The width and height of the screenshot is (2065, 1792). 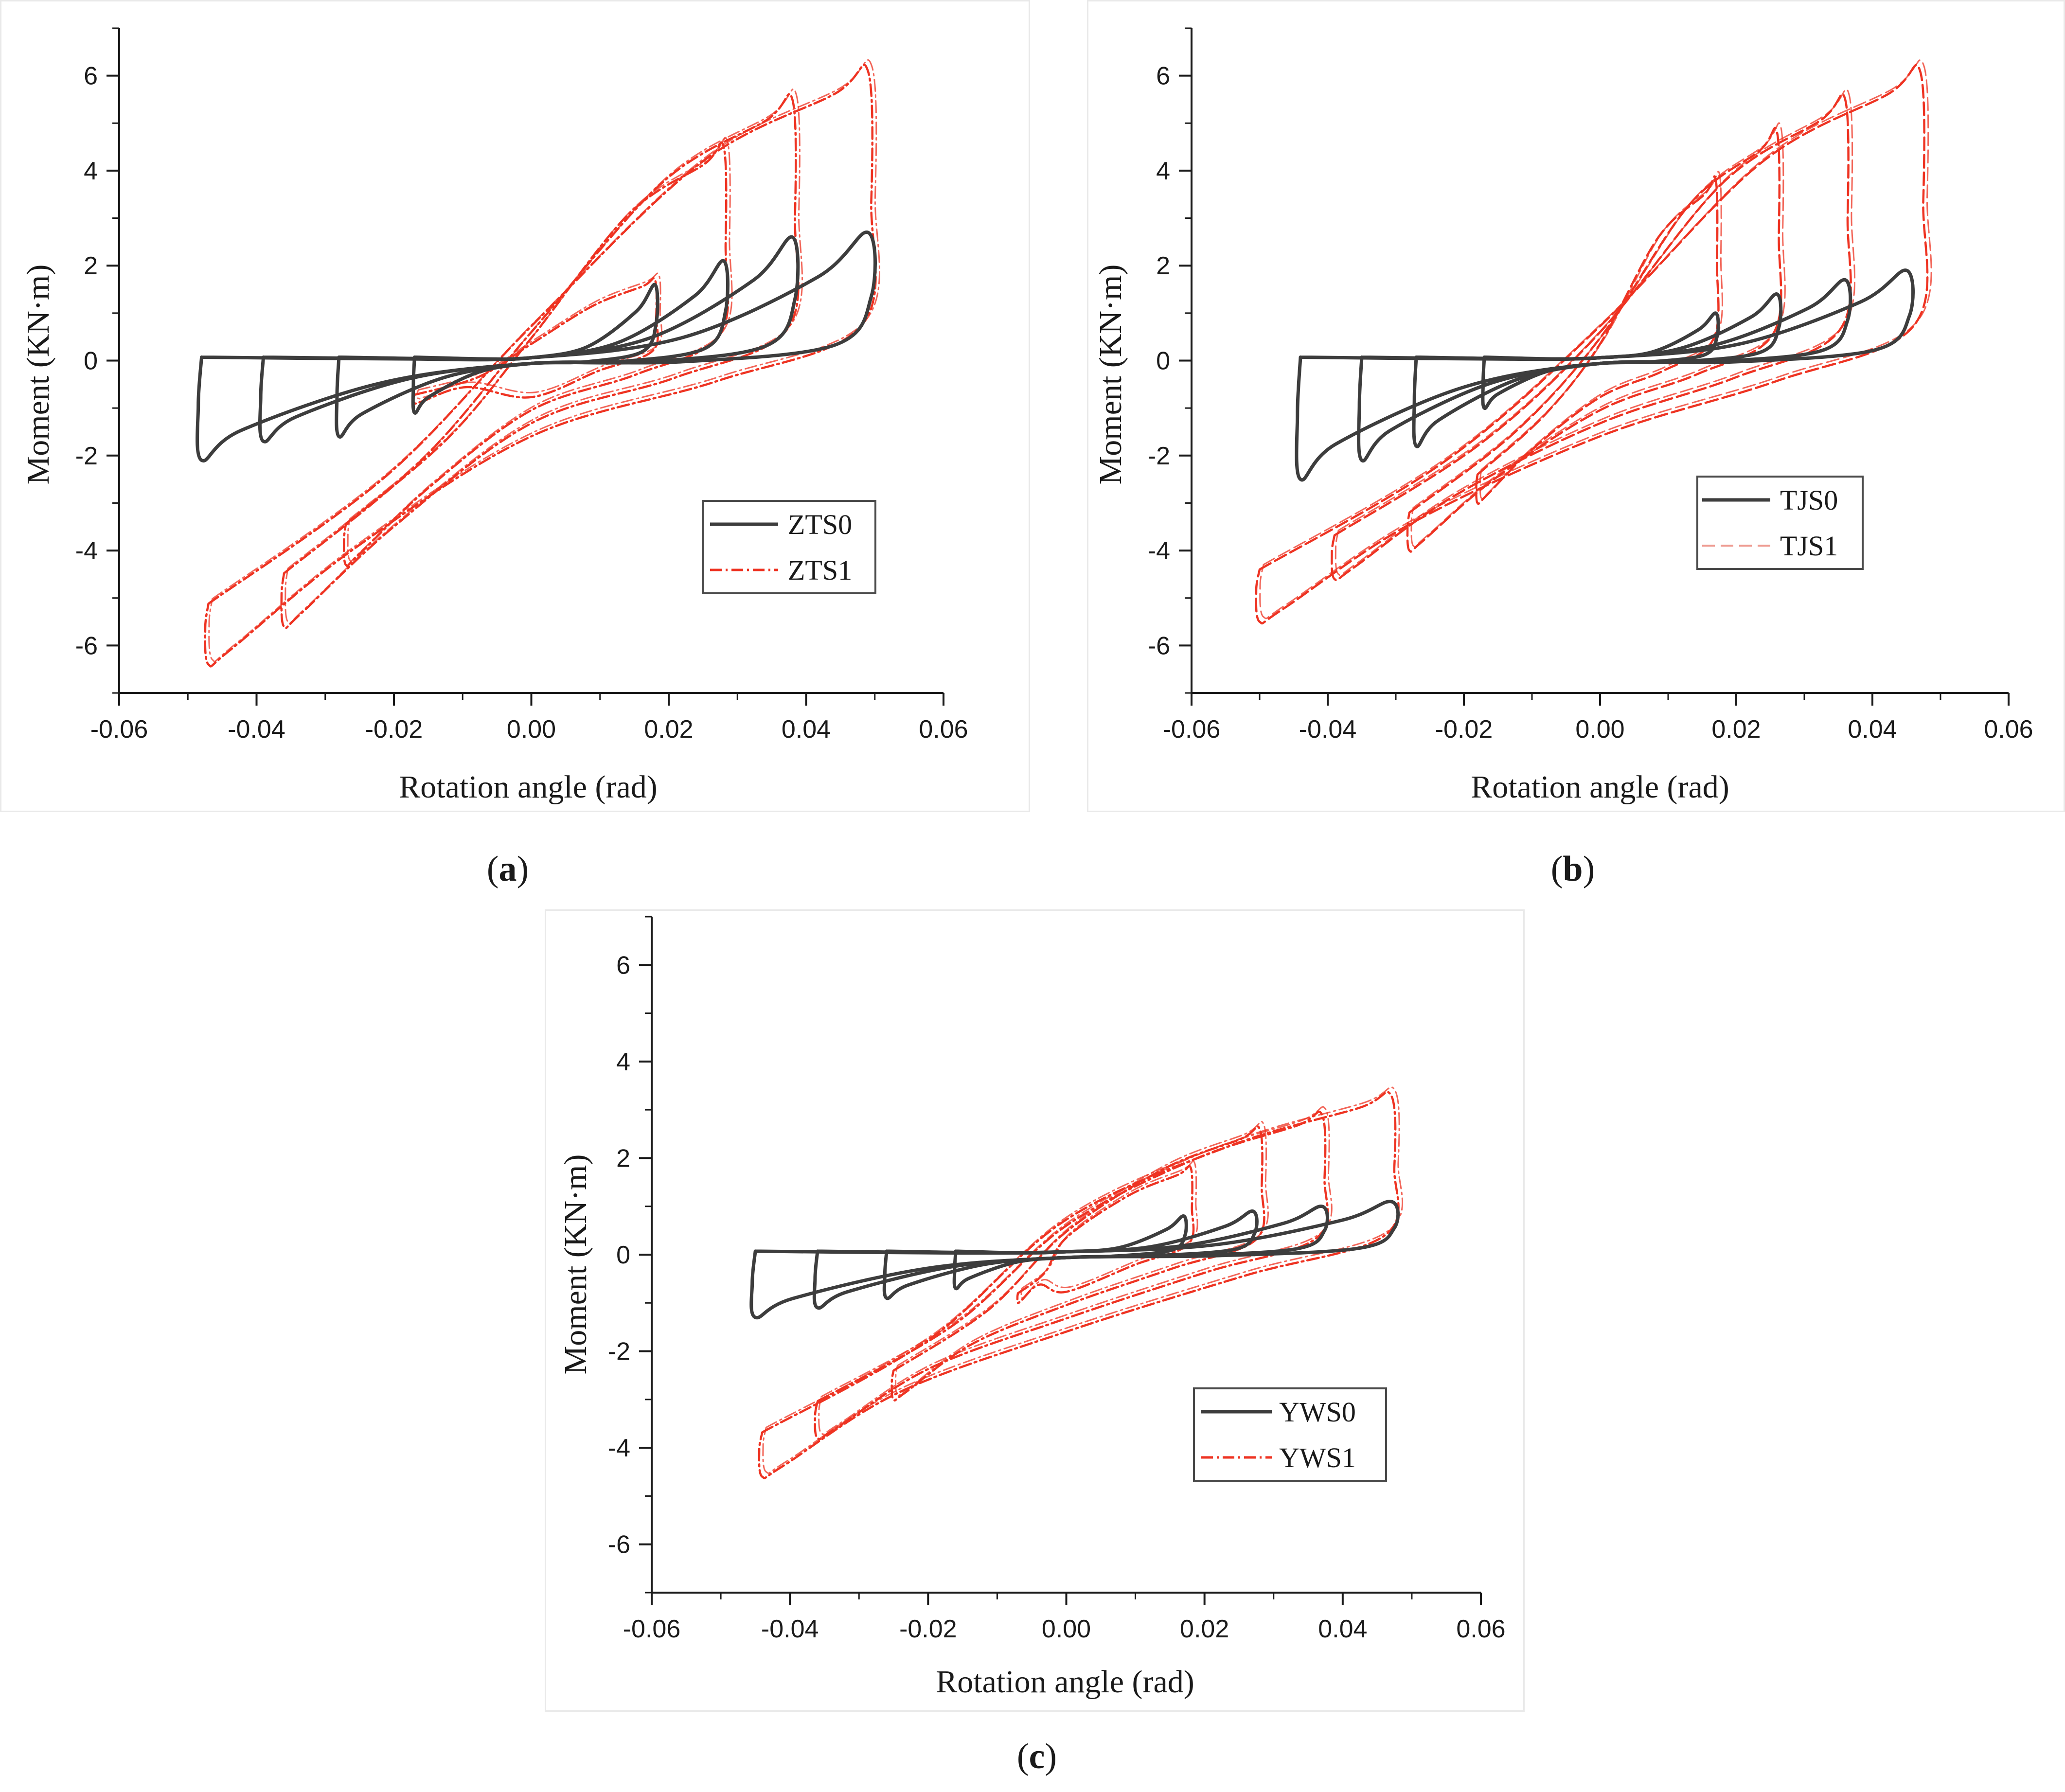 I want to click on legend-label-tjs1: TJS1, so click(x=1809, y=546).